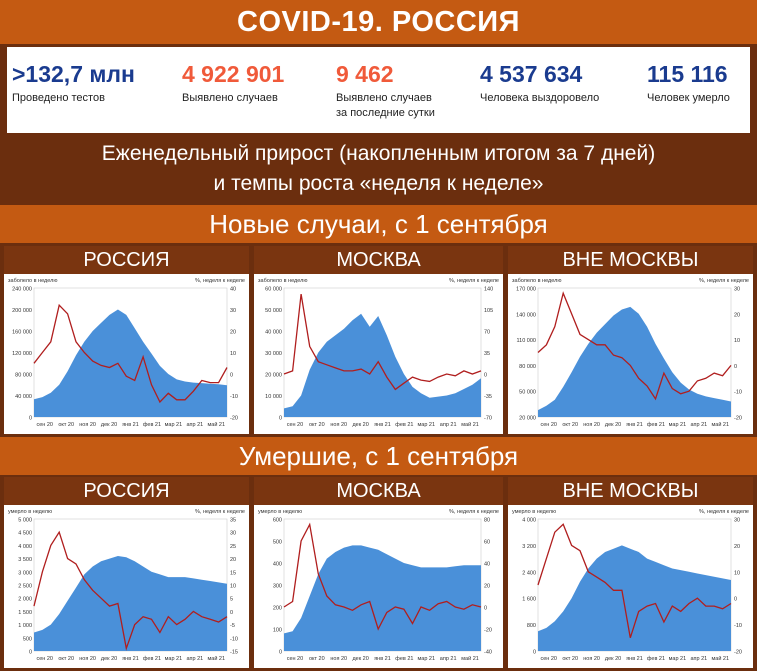 The width and height of the screenshot is (757, 671). What do you see at coordinates (365, 74) in the screenshot?
I see `stat-value: 9 462` at bounding box center [365, 74].